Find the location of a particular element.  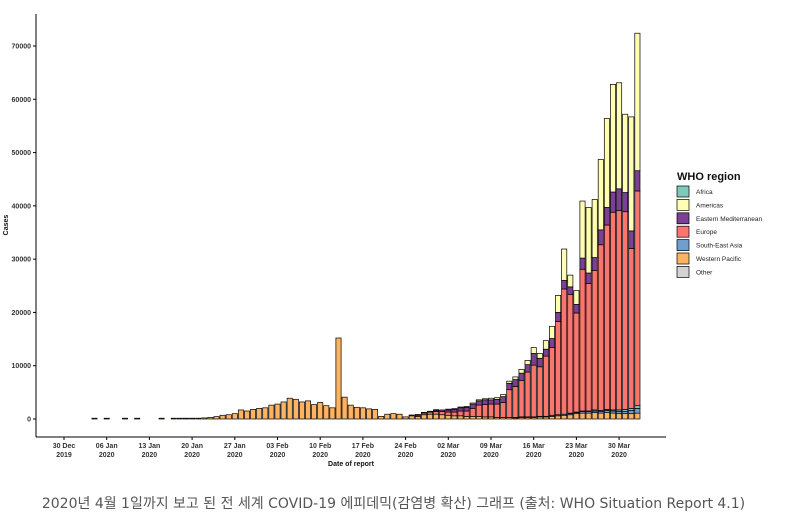

y-tick-label: 0 is located at coordinates (29, 420).